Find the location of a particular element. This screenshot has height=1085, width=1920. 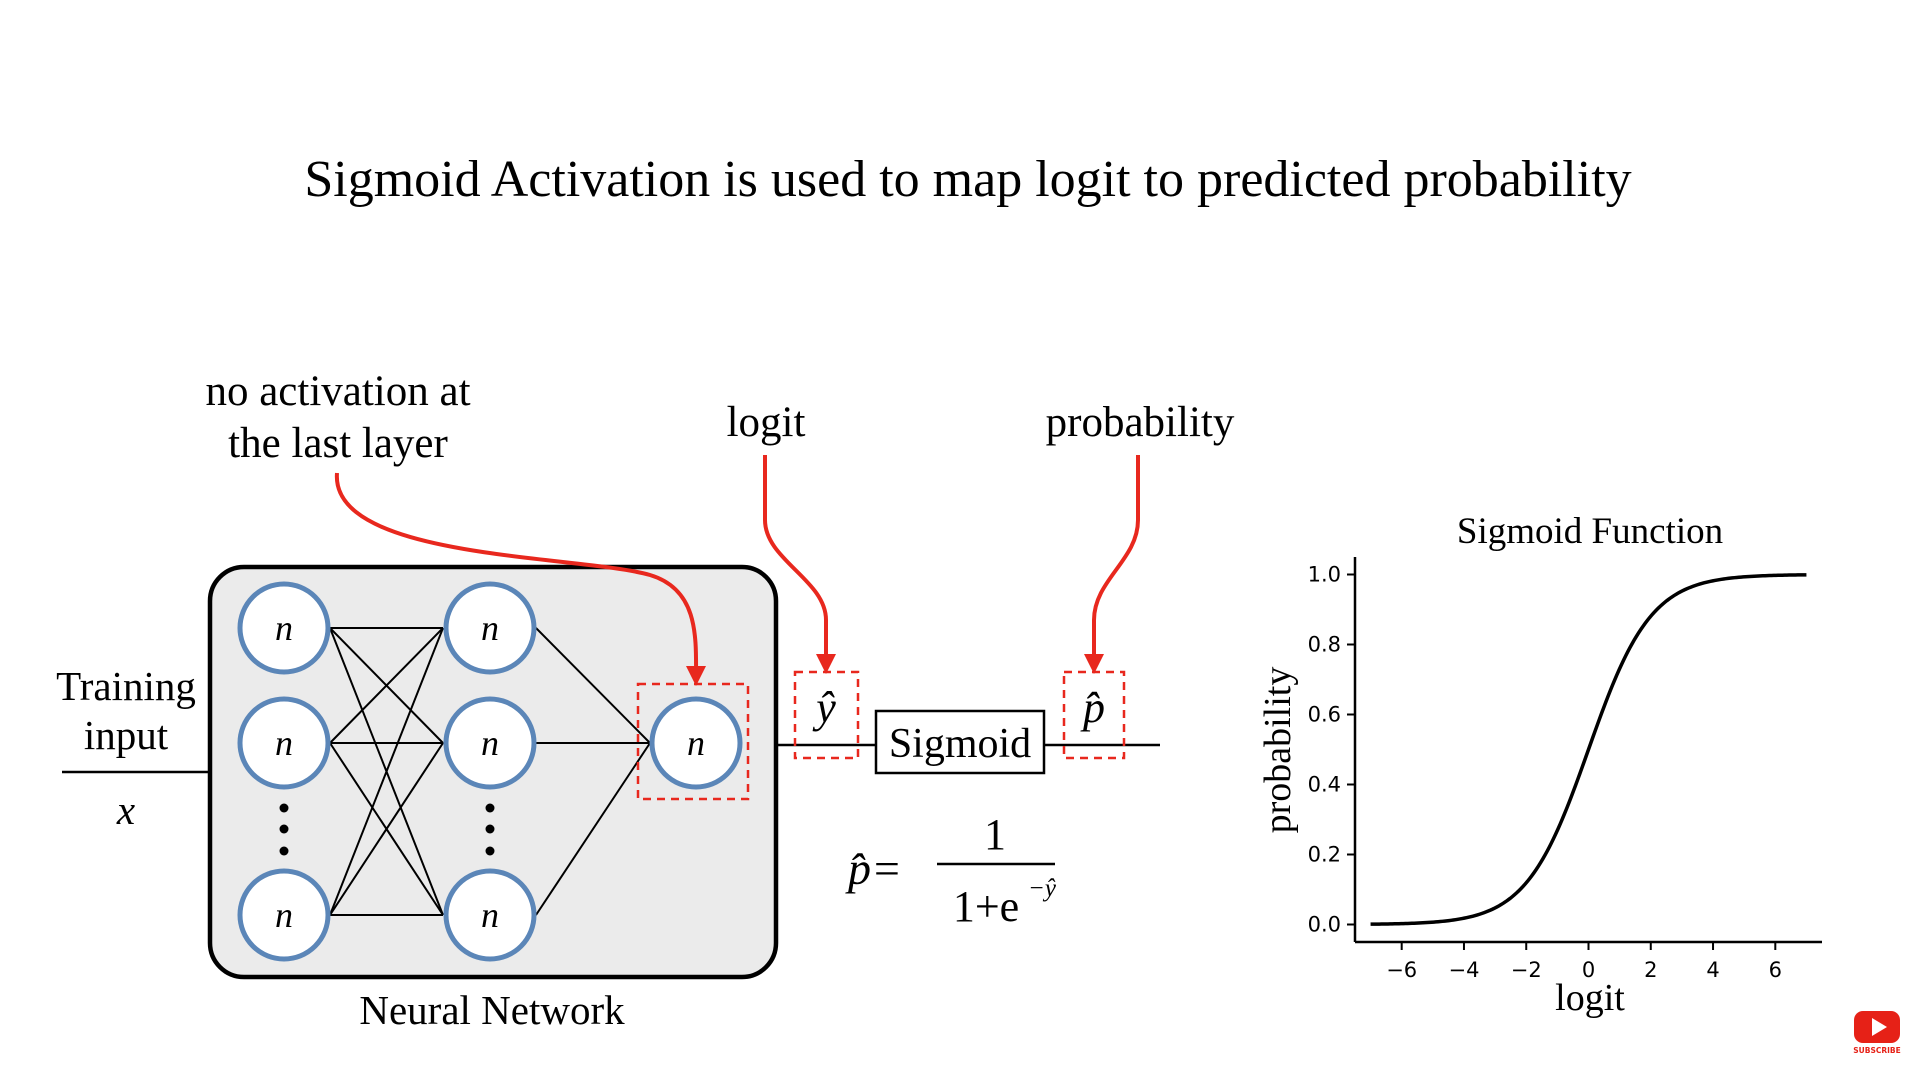

x-tick-label: −2 is located at coordinates (1526, 970).